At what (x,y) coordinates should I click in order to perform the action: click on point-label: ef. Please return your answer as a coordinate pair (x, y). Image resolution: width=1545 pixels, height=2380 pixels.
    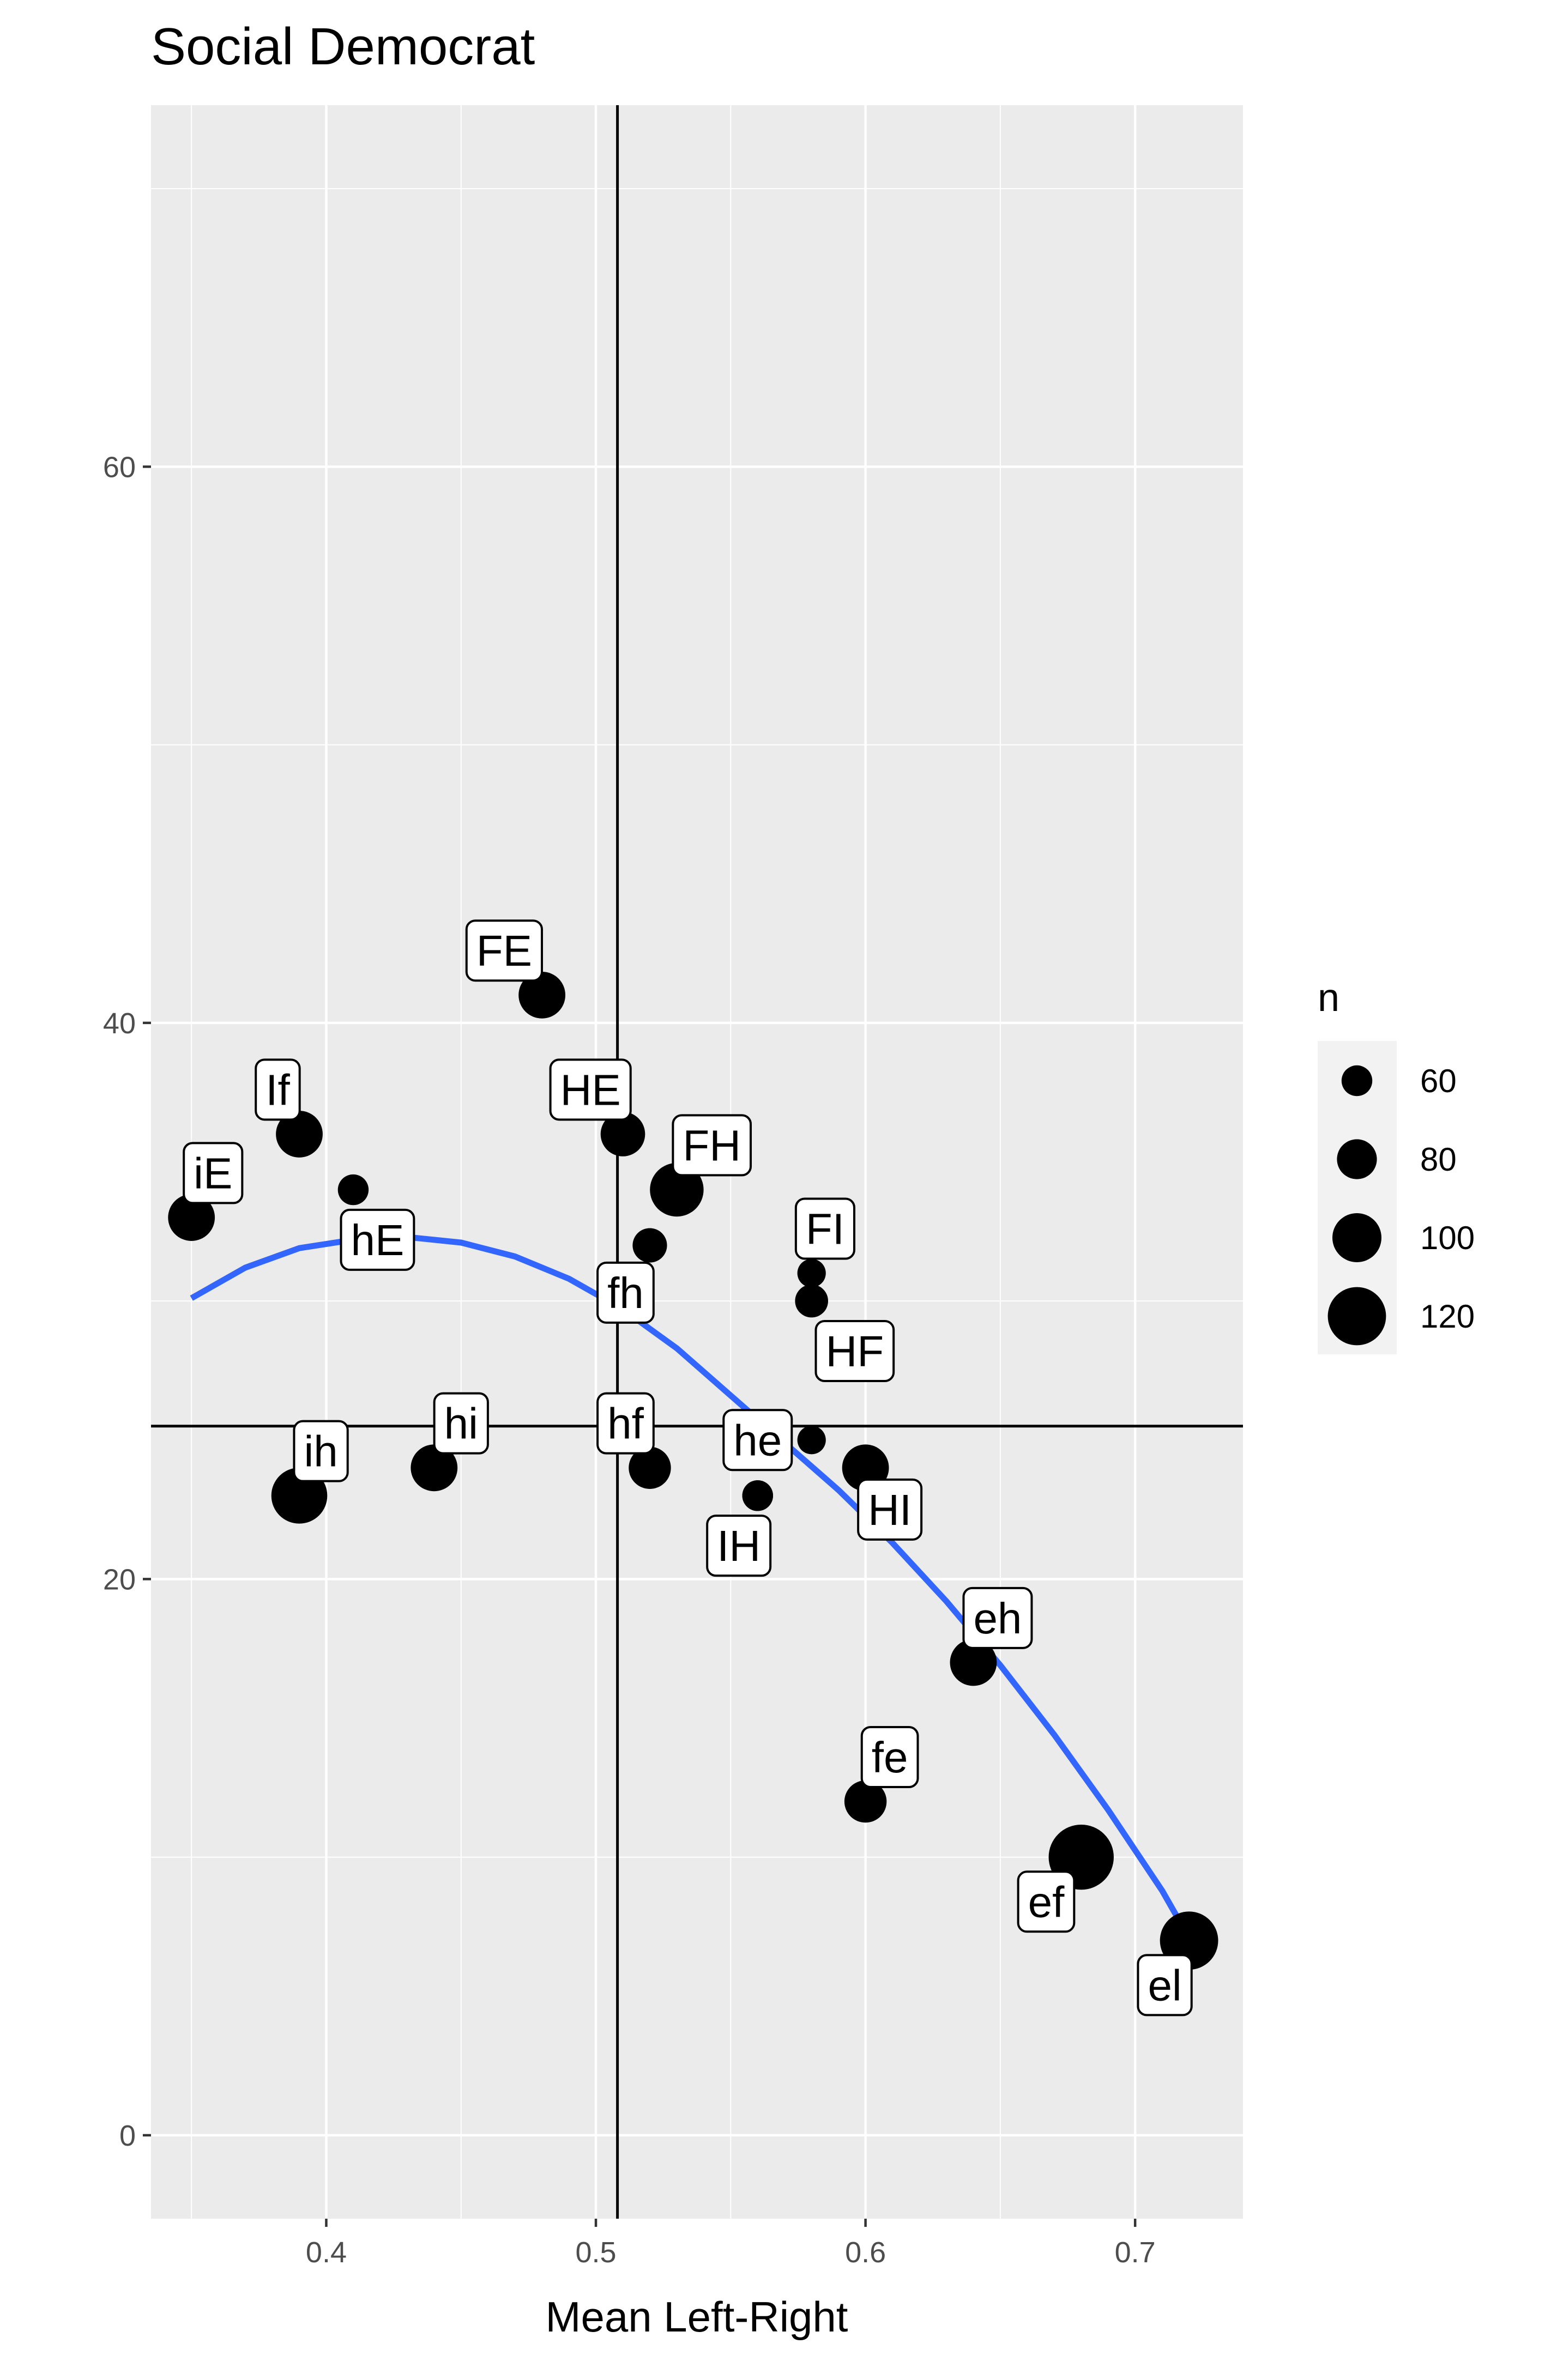
    Looking at the image, I should click on (1046, 1901).